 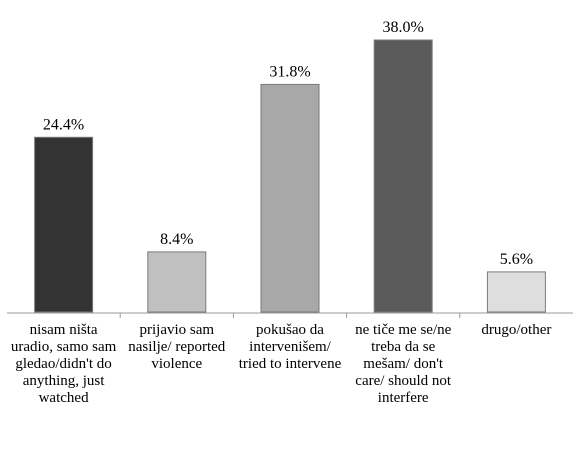 I want to click on value-label-1: 24.4%, so click(x=63, y=124).